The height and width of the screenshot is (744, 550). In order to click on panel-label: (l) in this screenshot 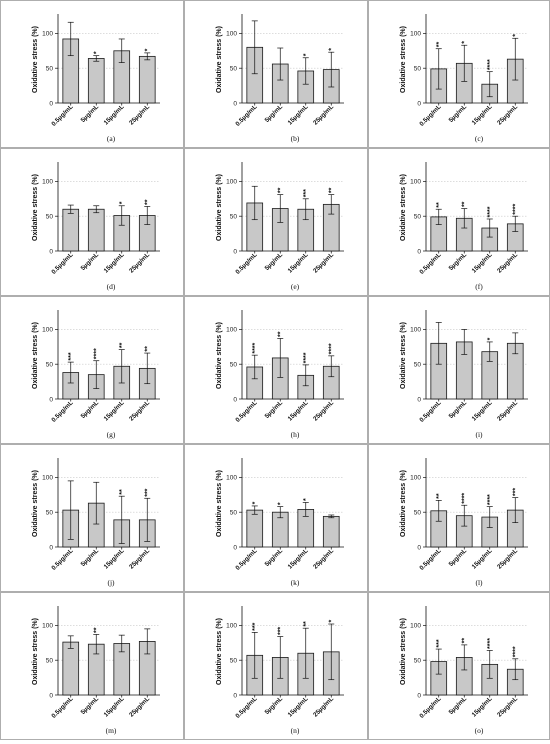, I will do `click(479, 582)`.